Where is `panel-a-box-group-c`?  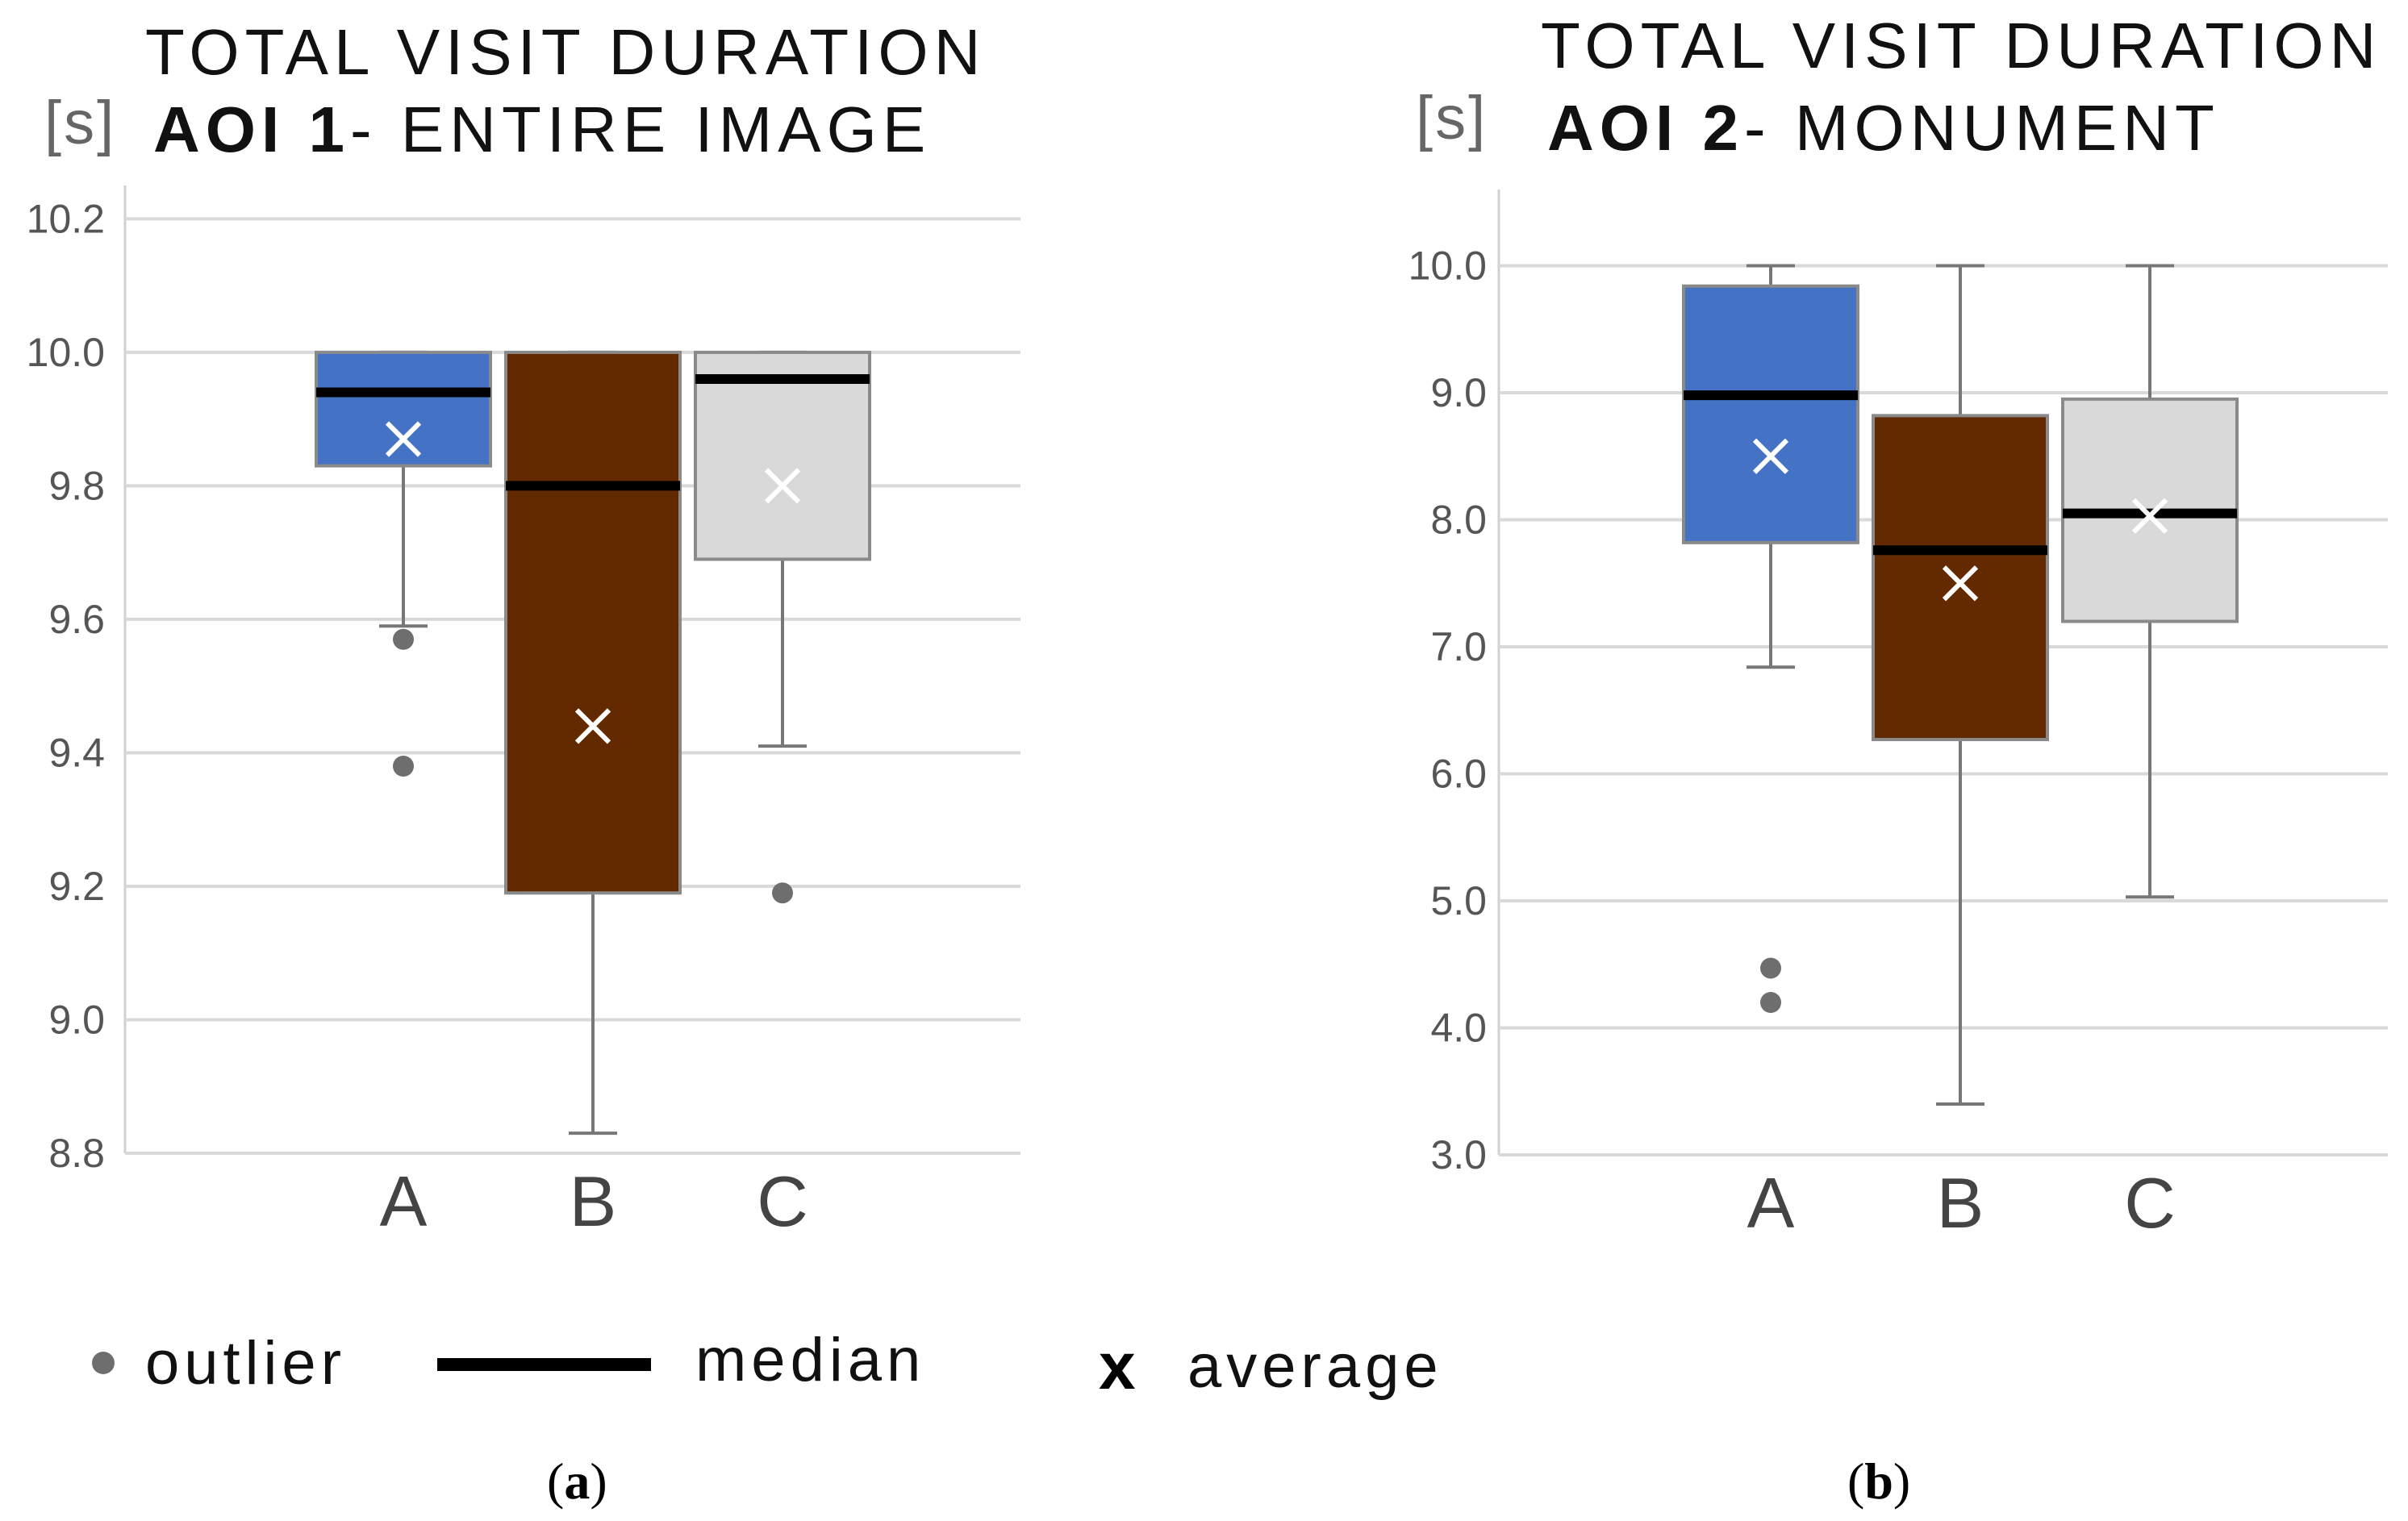 panel-a-box-group-c is located at coordinates (782, 627).